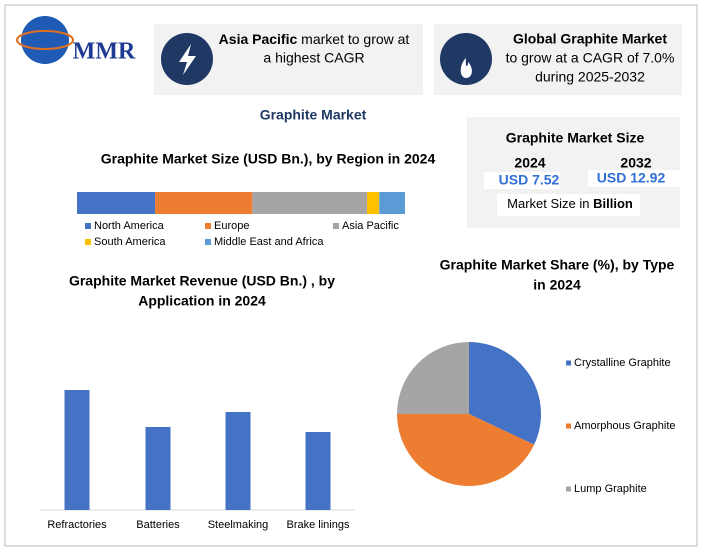 The image size is (703, 552). Describe the element at coordinates (622, 363) in the screenshot. I see `legend-label: Crystalline Graphite` at that location.